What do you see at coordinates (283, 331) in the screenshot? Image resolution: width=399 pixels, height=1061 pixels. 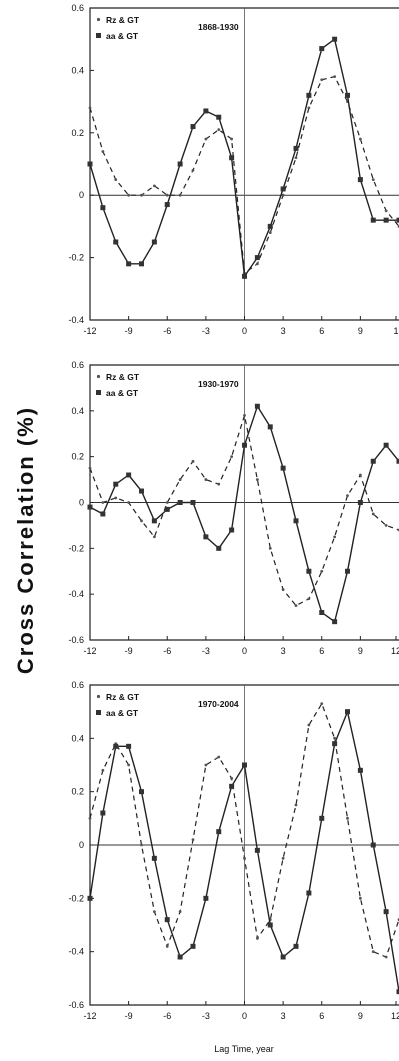 I see `x-tick-label: 3` at bounding box center [283, 331].